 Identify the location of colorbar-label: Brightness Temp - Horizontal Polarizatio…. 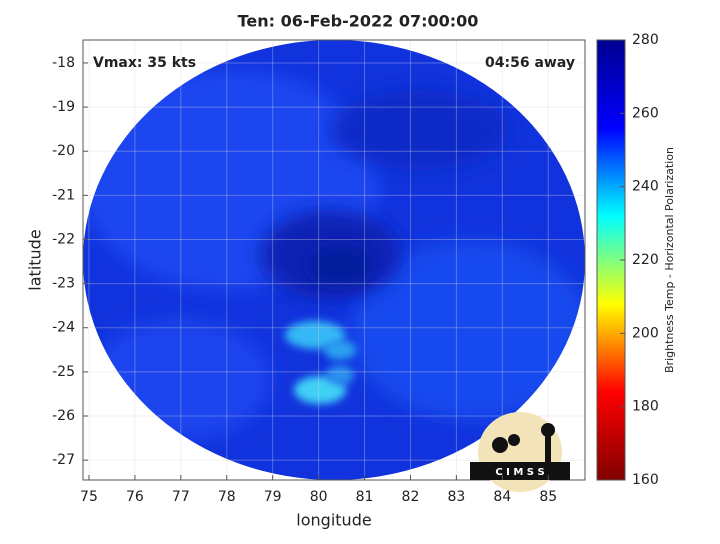
(669, 260).